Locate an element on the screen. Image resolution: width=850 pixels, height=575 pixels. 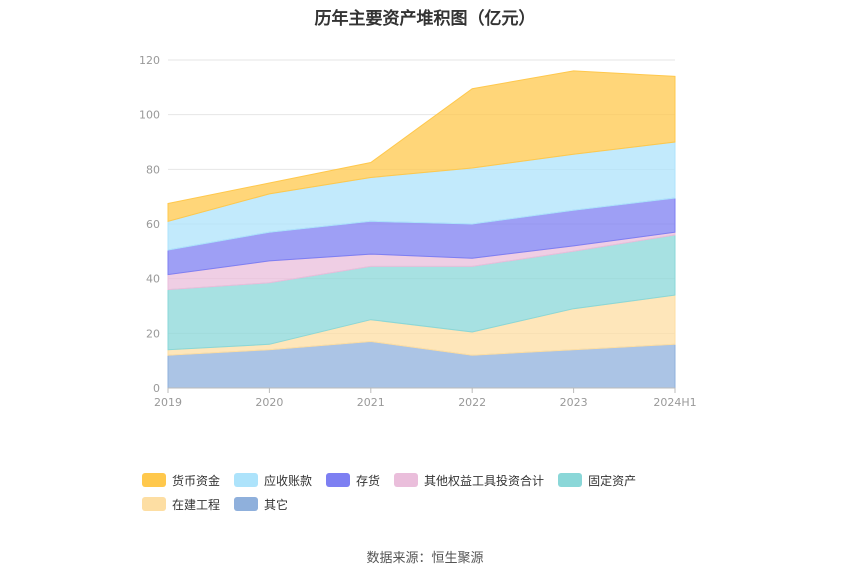
legend-label: 应收账款 is located at coordinates (288, 480).